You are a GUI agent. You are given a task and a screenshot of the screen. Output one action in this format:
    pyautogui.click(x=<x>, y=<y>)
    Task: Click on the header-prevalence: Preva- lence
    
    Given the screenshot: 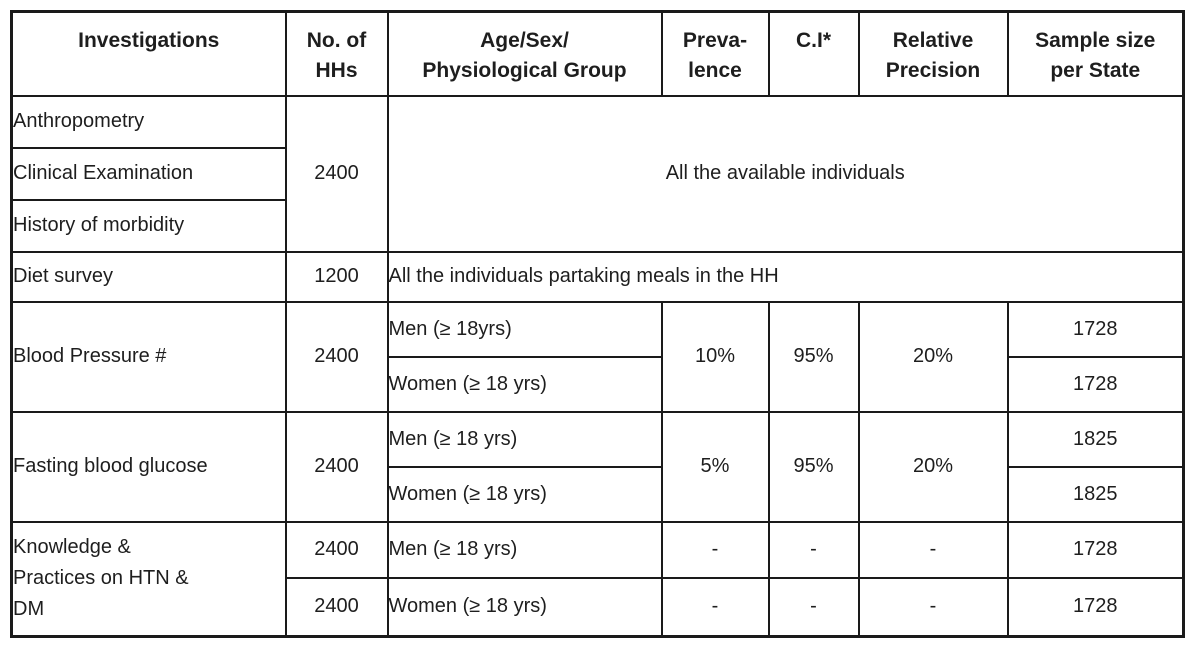 What is the action you would take?
    pyautogui.click(x=715, y=53)
    